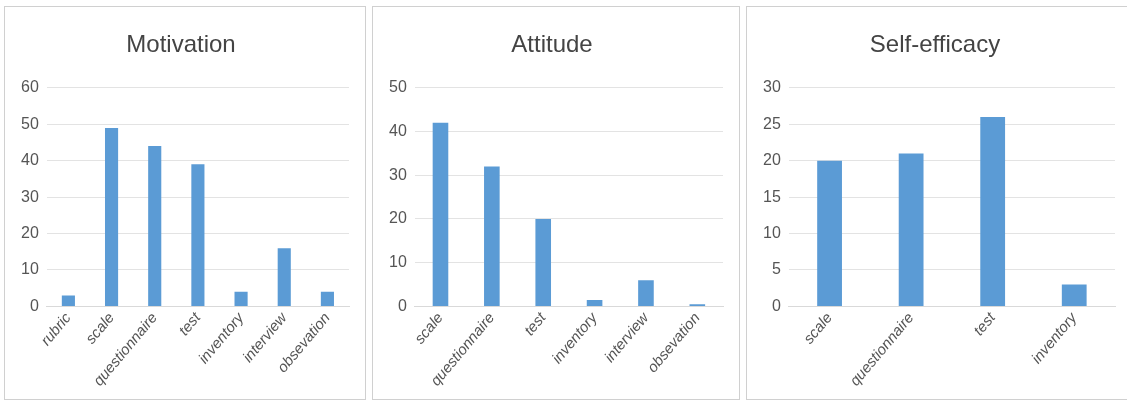 The height and width of the screenshot is (408, 1127). I want to click on y-tick-label: 25, so click(772, 123).